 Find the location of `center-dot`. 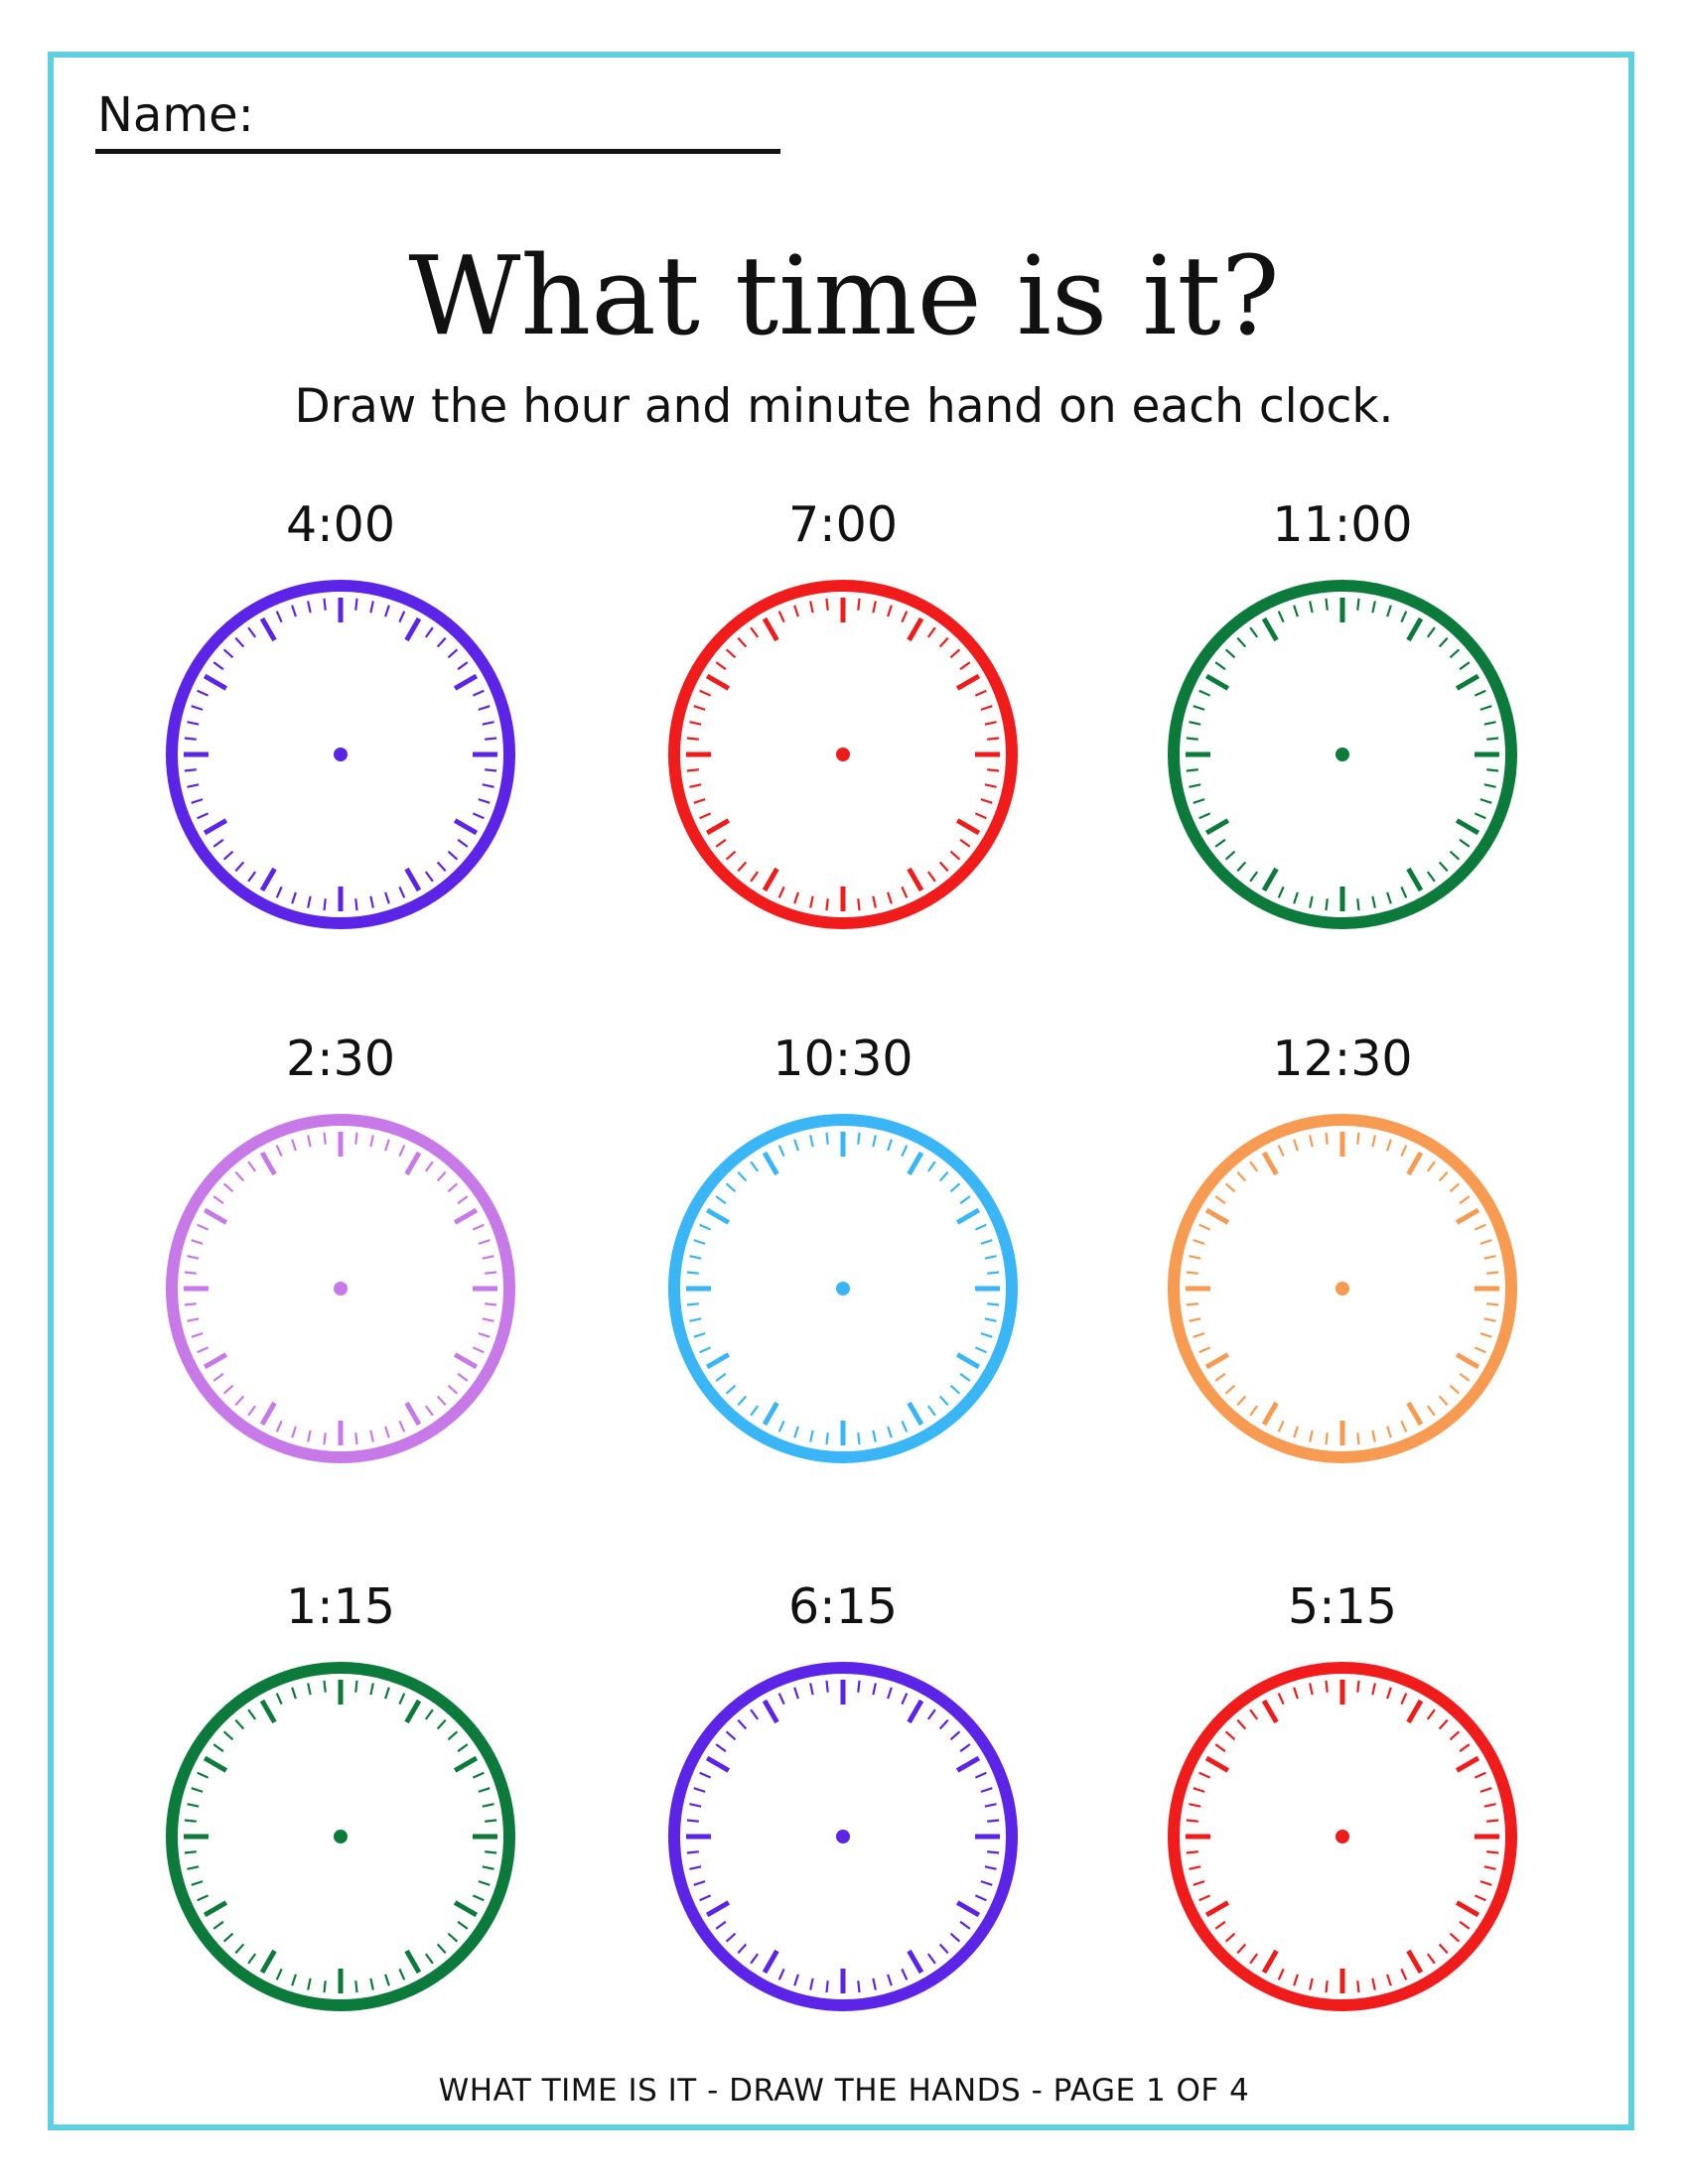

center-dot is located at coordinates (1342, 1289).